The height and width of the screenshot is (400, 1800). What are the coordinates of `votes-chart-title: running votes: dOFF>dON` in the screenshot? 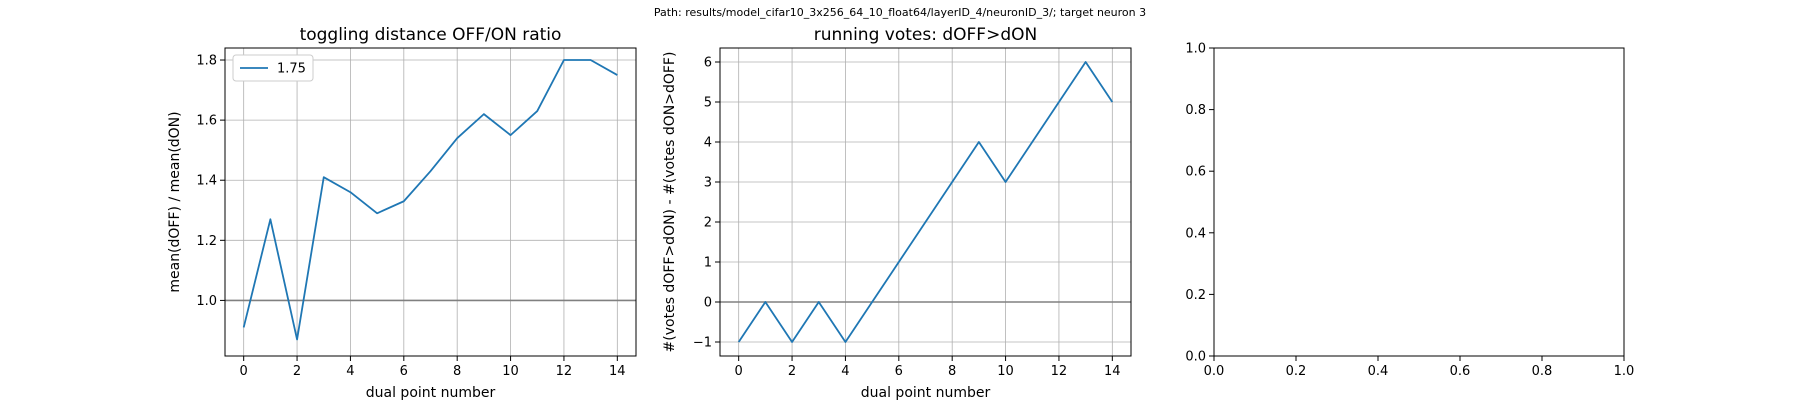 It's located at (925, 35).